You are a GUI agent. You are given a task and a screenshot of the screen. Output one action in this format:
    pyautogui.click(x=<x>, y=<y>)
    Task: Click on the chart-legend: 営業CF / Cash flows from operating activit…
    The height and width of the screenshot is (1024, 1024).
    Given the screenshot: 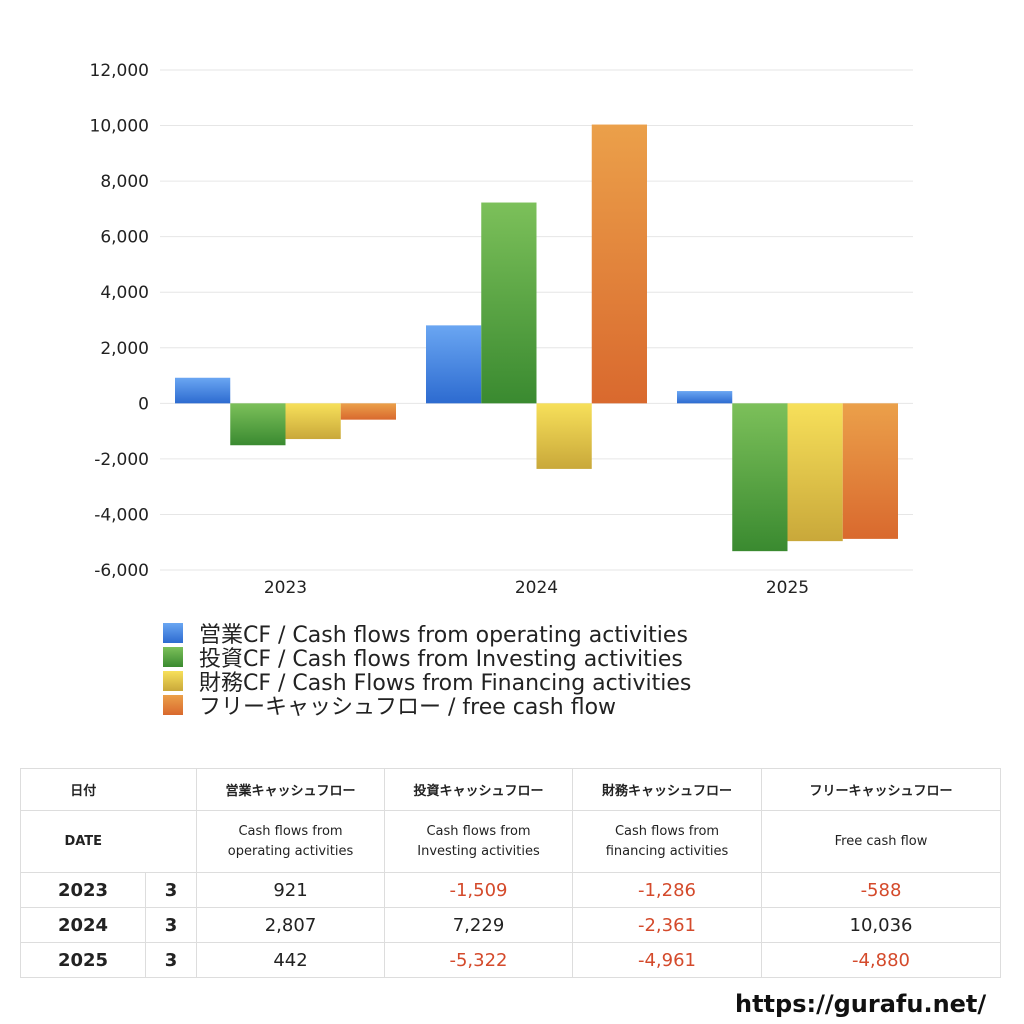 What is the action you would take?
    pyautogui.click(x=427, y=670)
    